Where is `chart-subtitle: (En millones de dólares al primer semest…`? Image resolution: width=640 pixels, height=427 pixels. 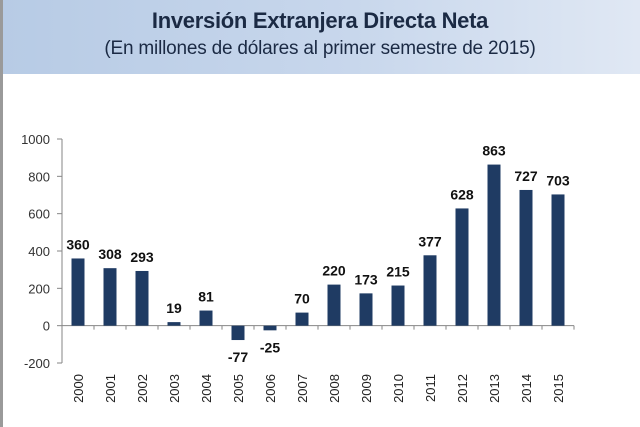 chart-subtitle: (En millones de dólares al primer semest… is located at coordinates (320, 48).